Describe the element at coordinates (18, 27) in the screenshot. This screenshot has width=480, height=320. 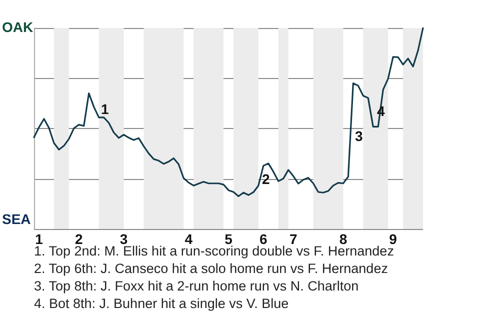
I see `text: OAK` at that location.